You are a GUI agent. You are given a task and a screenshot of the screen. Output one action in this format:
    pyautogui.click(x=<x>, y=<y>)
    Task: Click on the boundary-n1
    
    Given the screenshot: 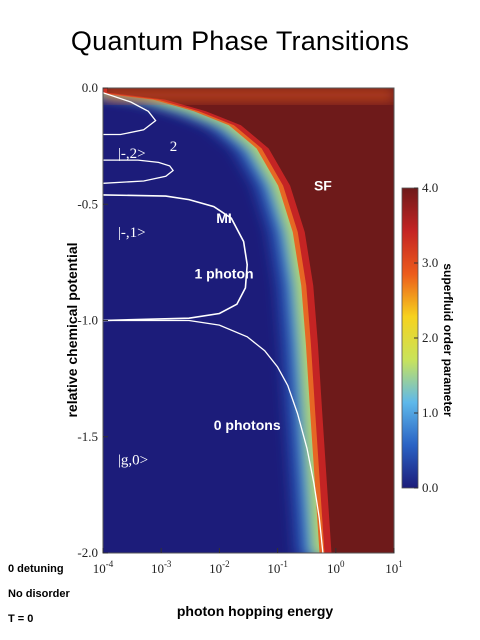 What is the action you would take?
    pyautogui.click(x=176, y=258)
    